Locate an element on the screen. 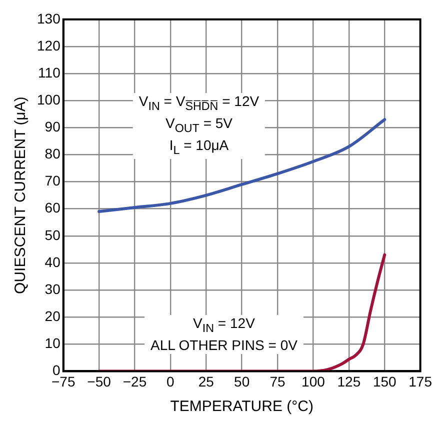 The height and width of the screenshot is (428, 443). y-tick-label: 120 is located at coordinates (49, 45).